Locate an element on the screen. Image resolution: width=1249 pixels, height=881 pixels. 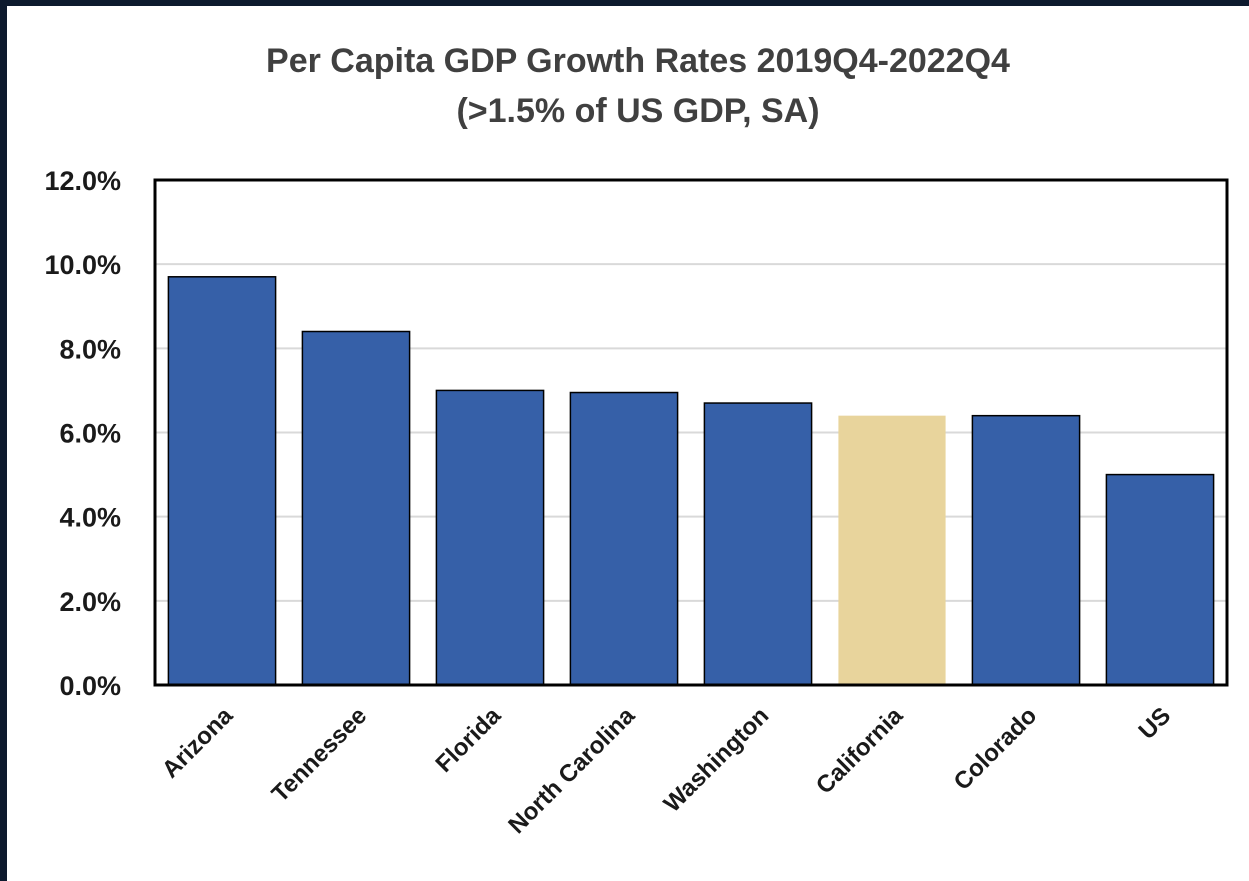
bar-tennessee is located at coordinates (356, 508).